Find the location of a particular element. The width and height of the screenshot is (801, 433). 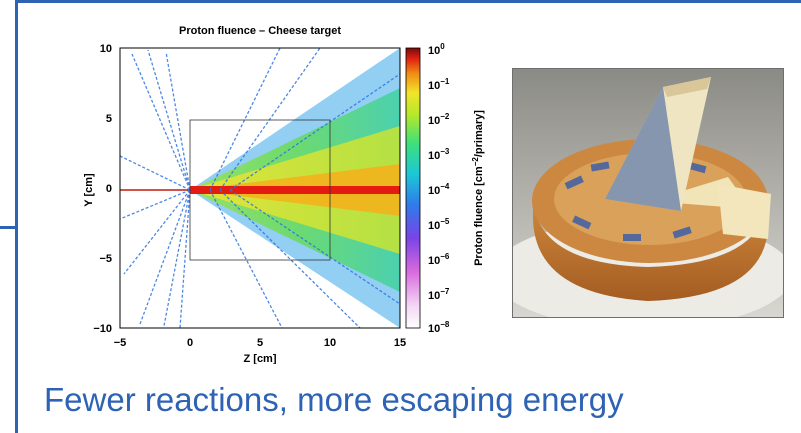

colorbar-tick-label: 10⁻⁴ is located at coordinates (439, 189).